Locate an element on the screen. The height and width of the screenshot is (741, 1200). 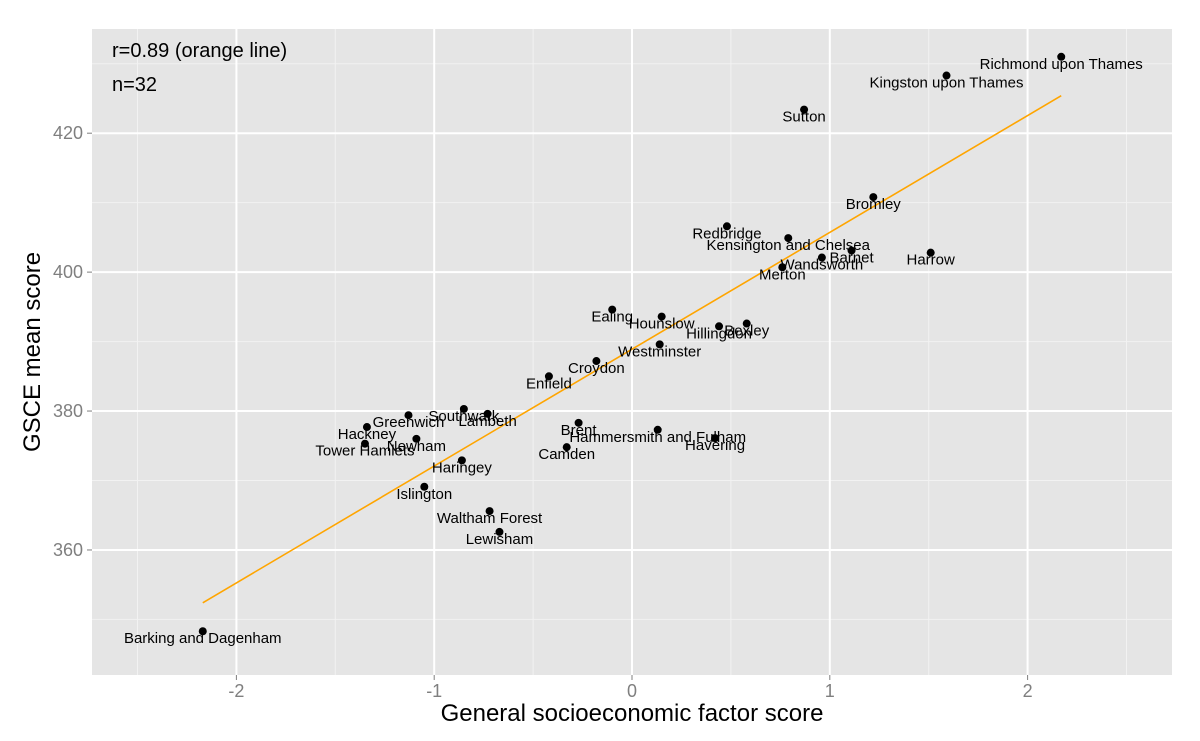
x-axis-title: General socioeconomic factor score is located at coordinates (632, 713).